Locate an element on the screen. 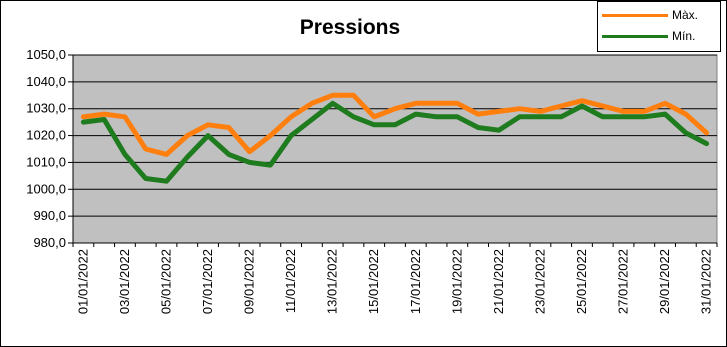 Image resolution: width=727 pixels, height=347 pixels. x-tick-label: 07/01/2022 is located at coordinates (207, 281).